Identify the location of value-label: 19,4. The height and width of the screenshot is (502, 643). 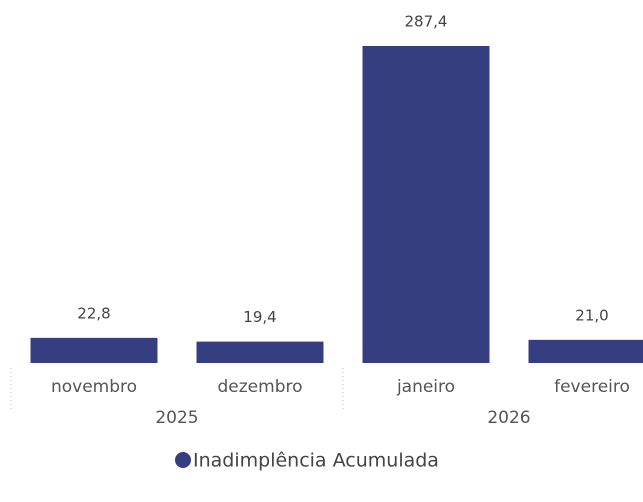
(259, 317).